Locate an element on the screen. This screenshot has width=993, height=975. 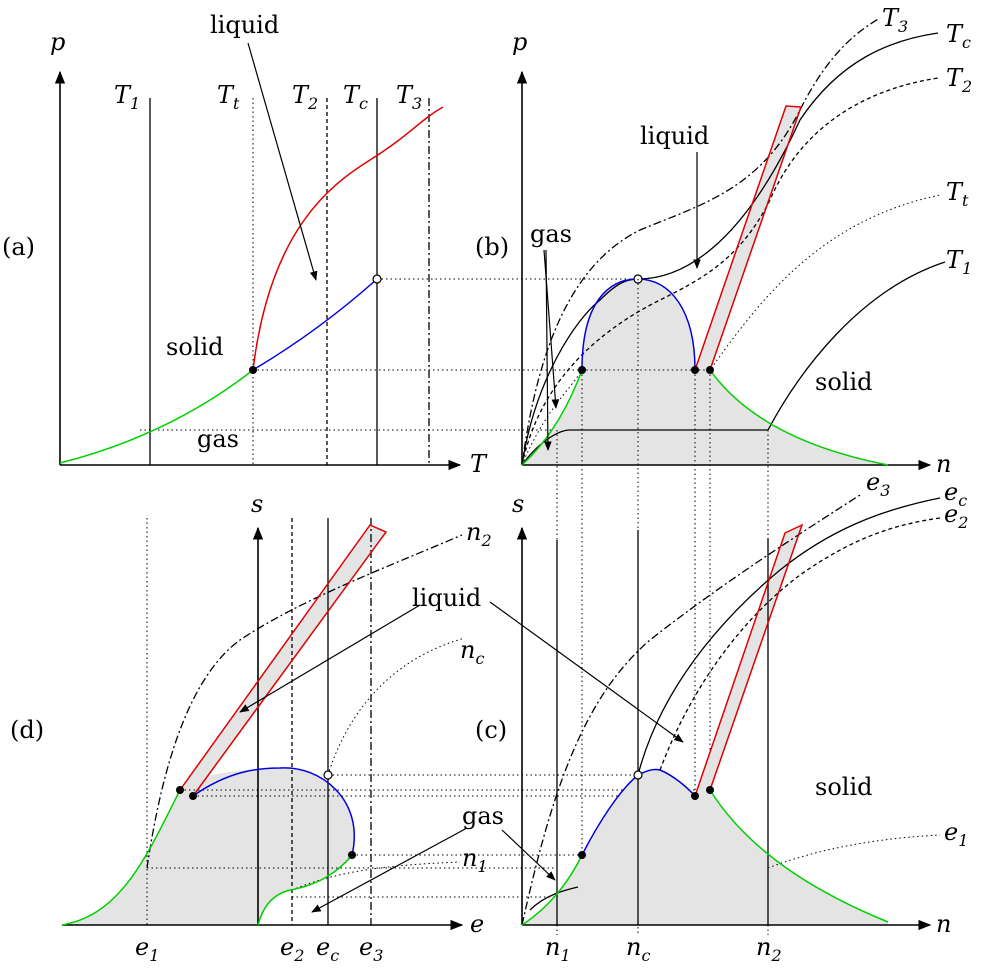
panel-c-tag: (c) is located at coordinates (491, 730).